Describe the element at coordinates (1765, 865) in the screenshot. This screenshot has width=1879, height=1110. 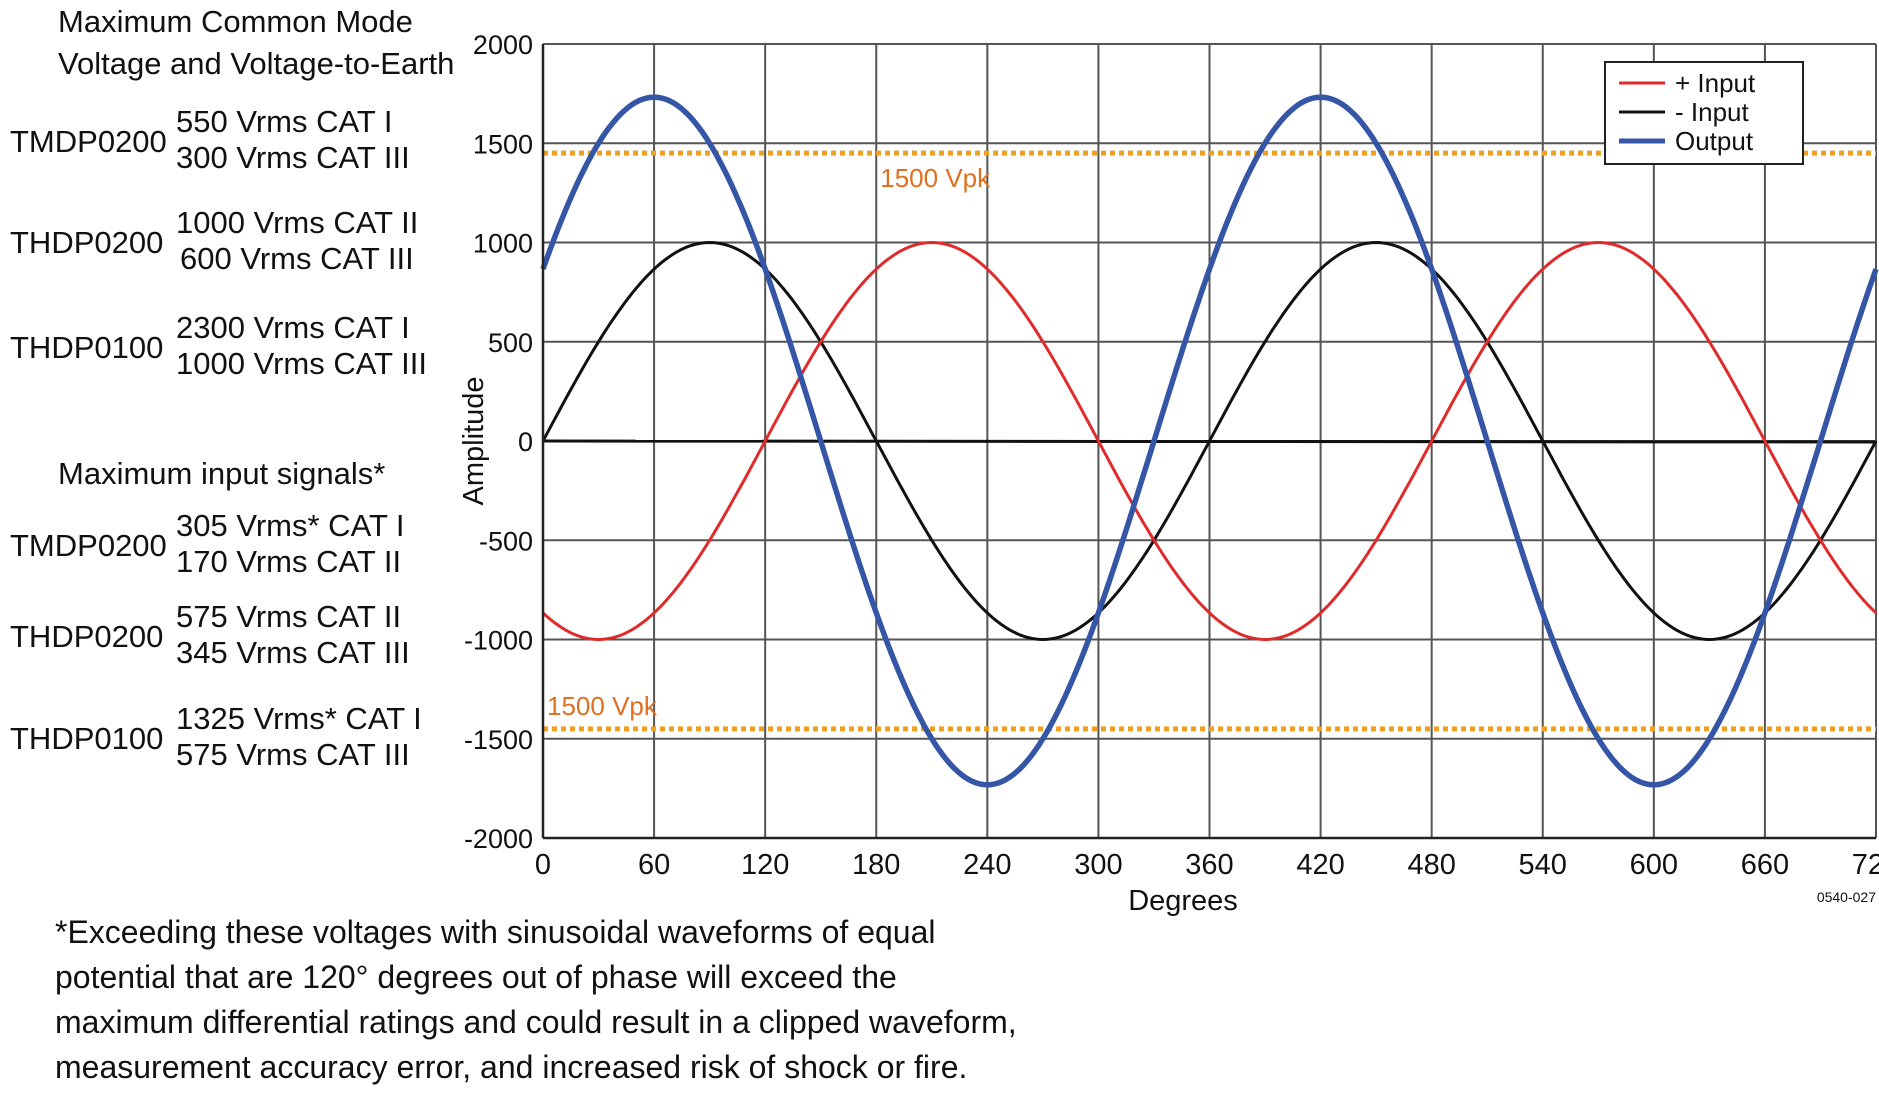
I see `x-tick-label: 660` at that location.